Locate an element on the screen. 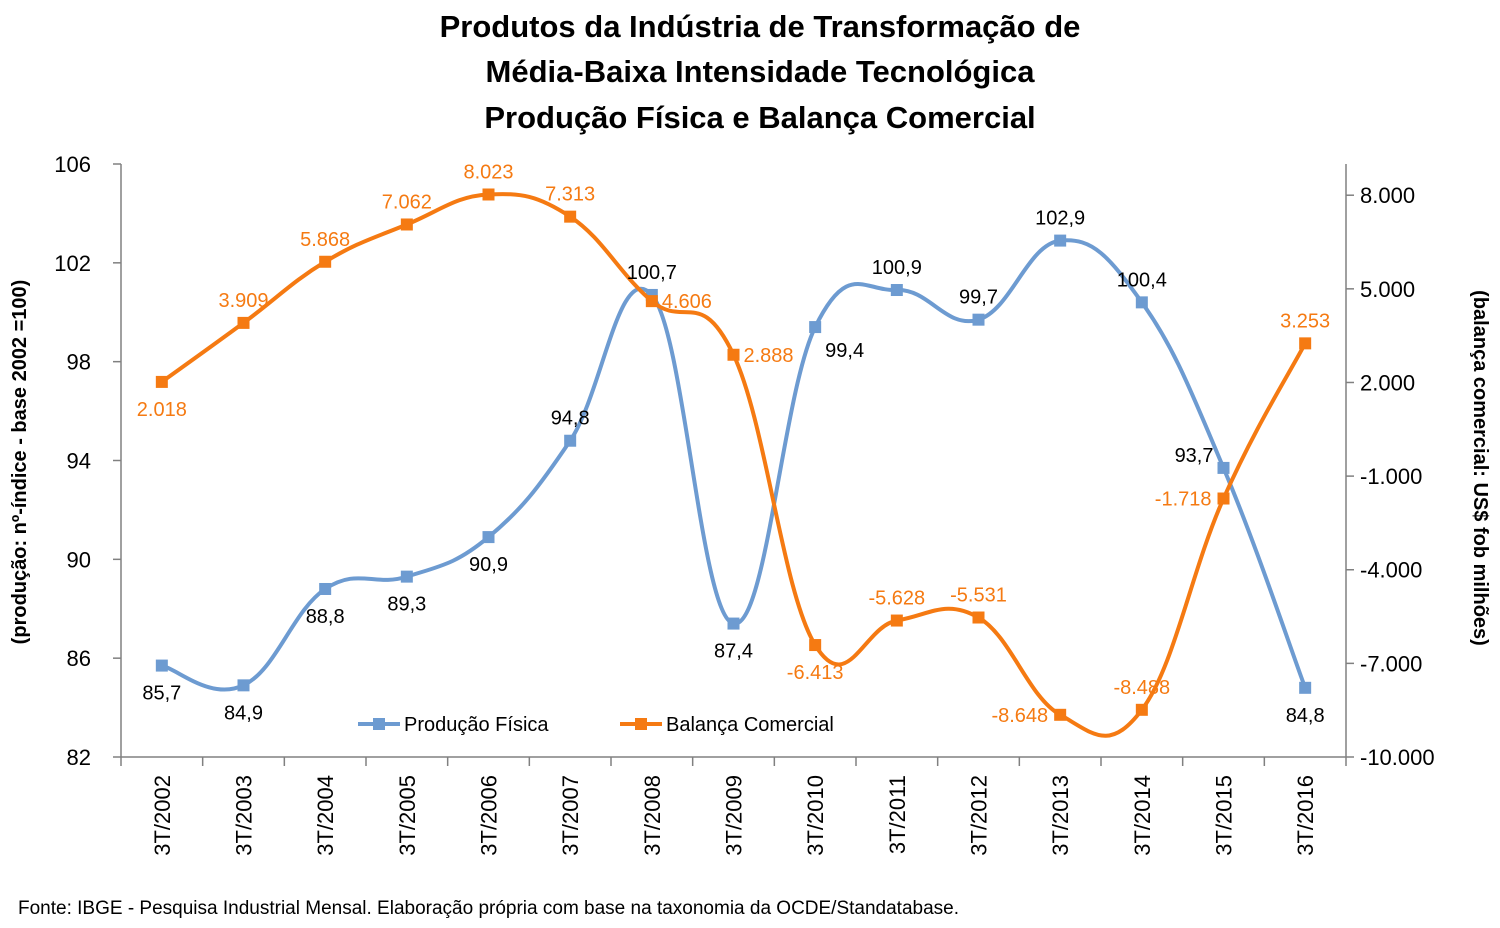 The width and height of the screenshot is (1500, 928). y-right-tick-label: -1.000 is located at coordinates (1391, 476).